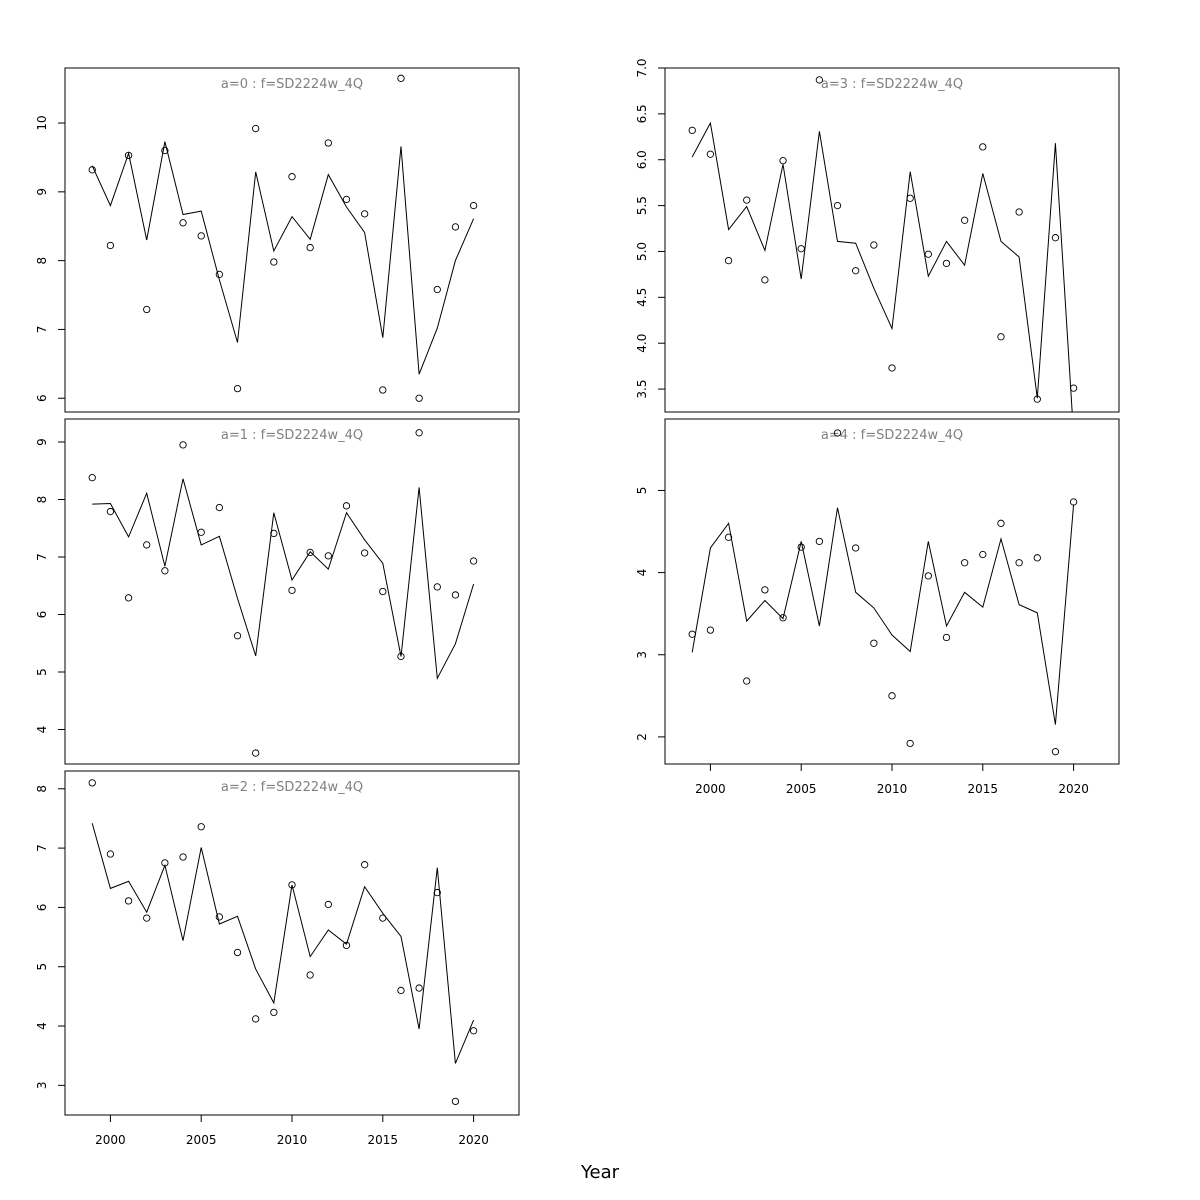  I want to click on panel-title: a=1 : f=SD2224w_4Q, so click(292, 435).